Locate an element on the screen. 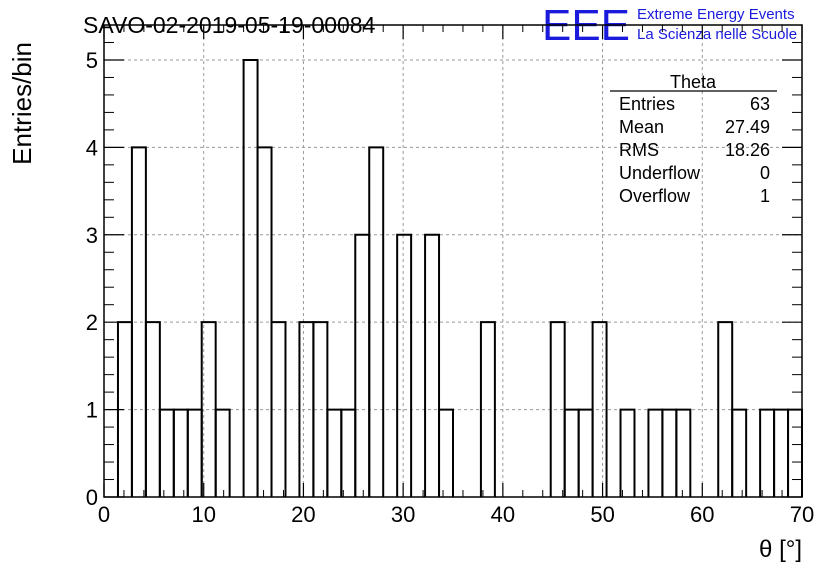 The image size is (836, 572). x-tick-label: 10 is located at coordinates (203, 514).